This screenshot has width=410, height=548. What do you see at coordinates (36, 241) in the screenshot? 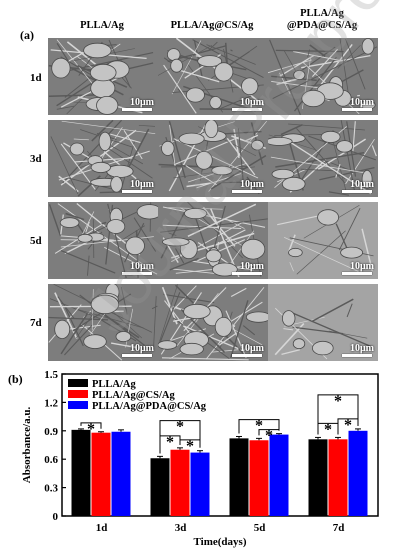
I see `row-label-5d: 5d` at bounding box center [36, 241].